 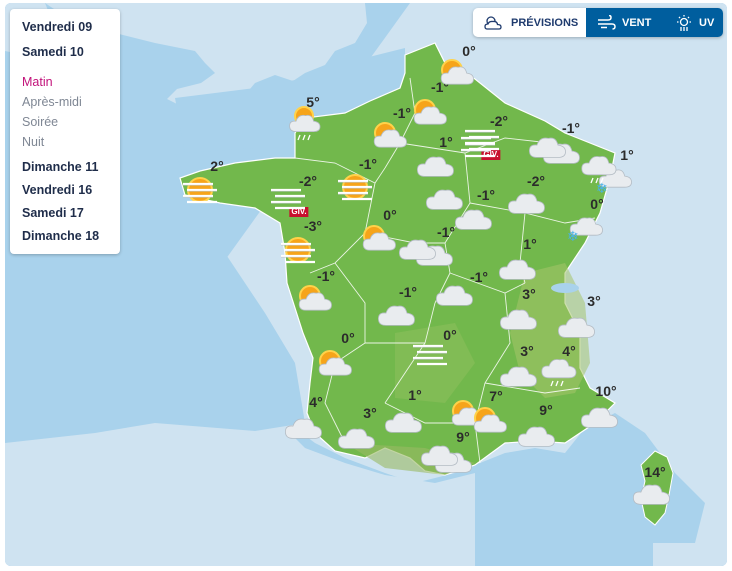 I want to click on temperature-label: 5°, so click(x=313, y=102).